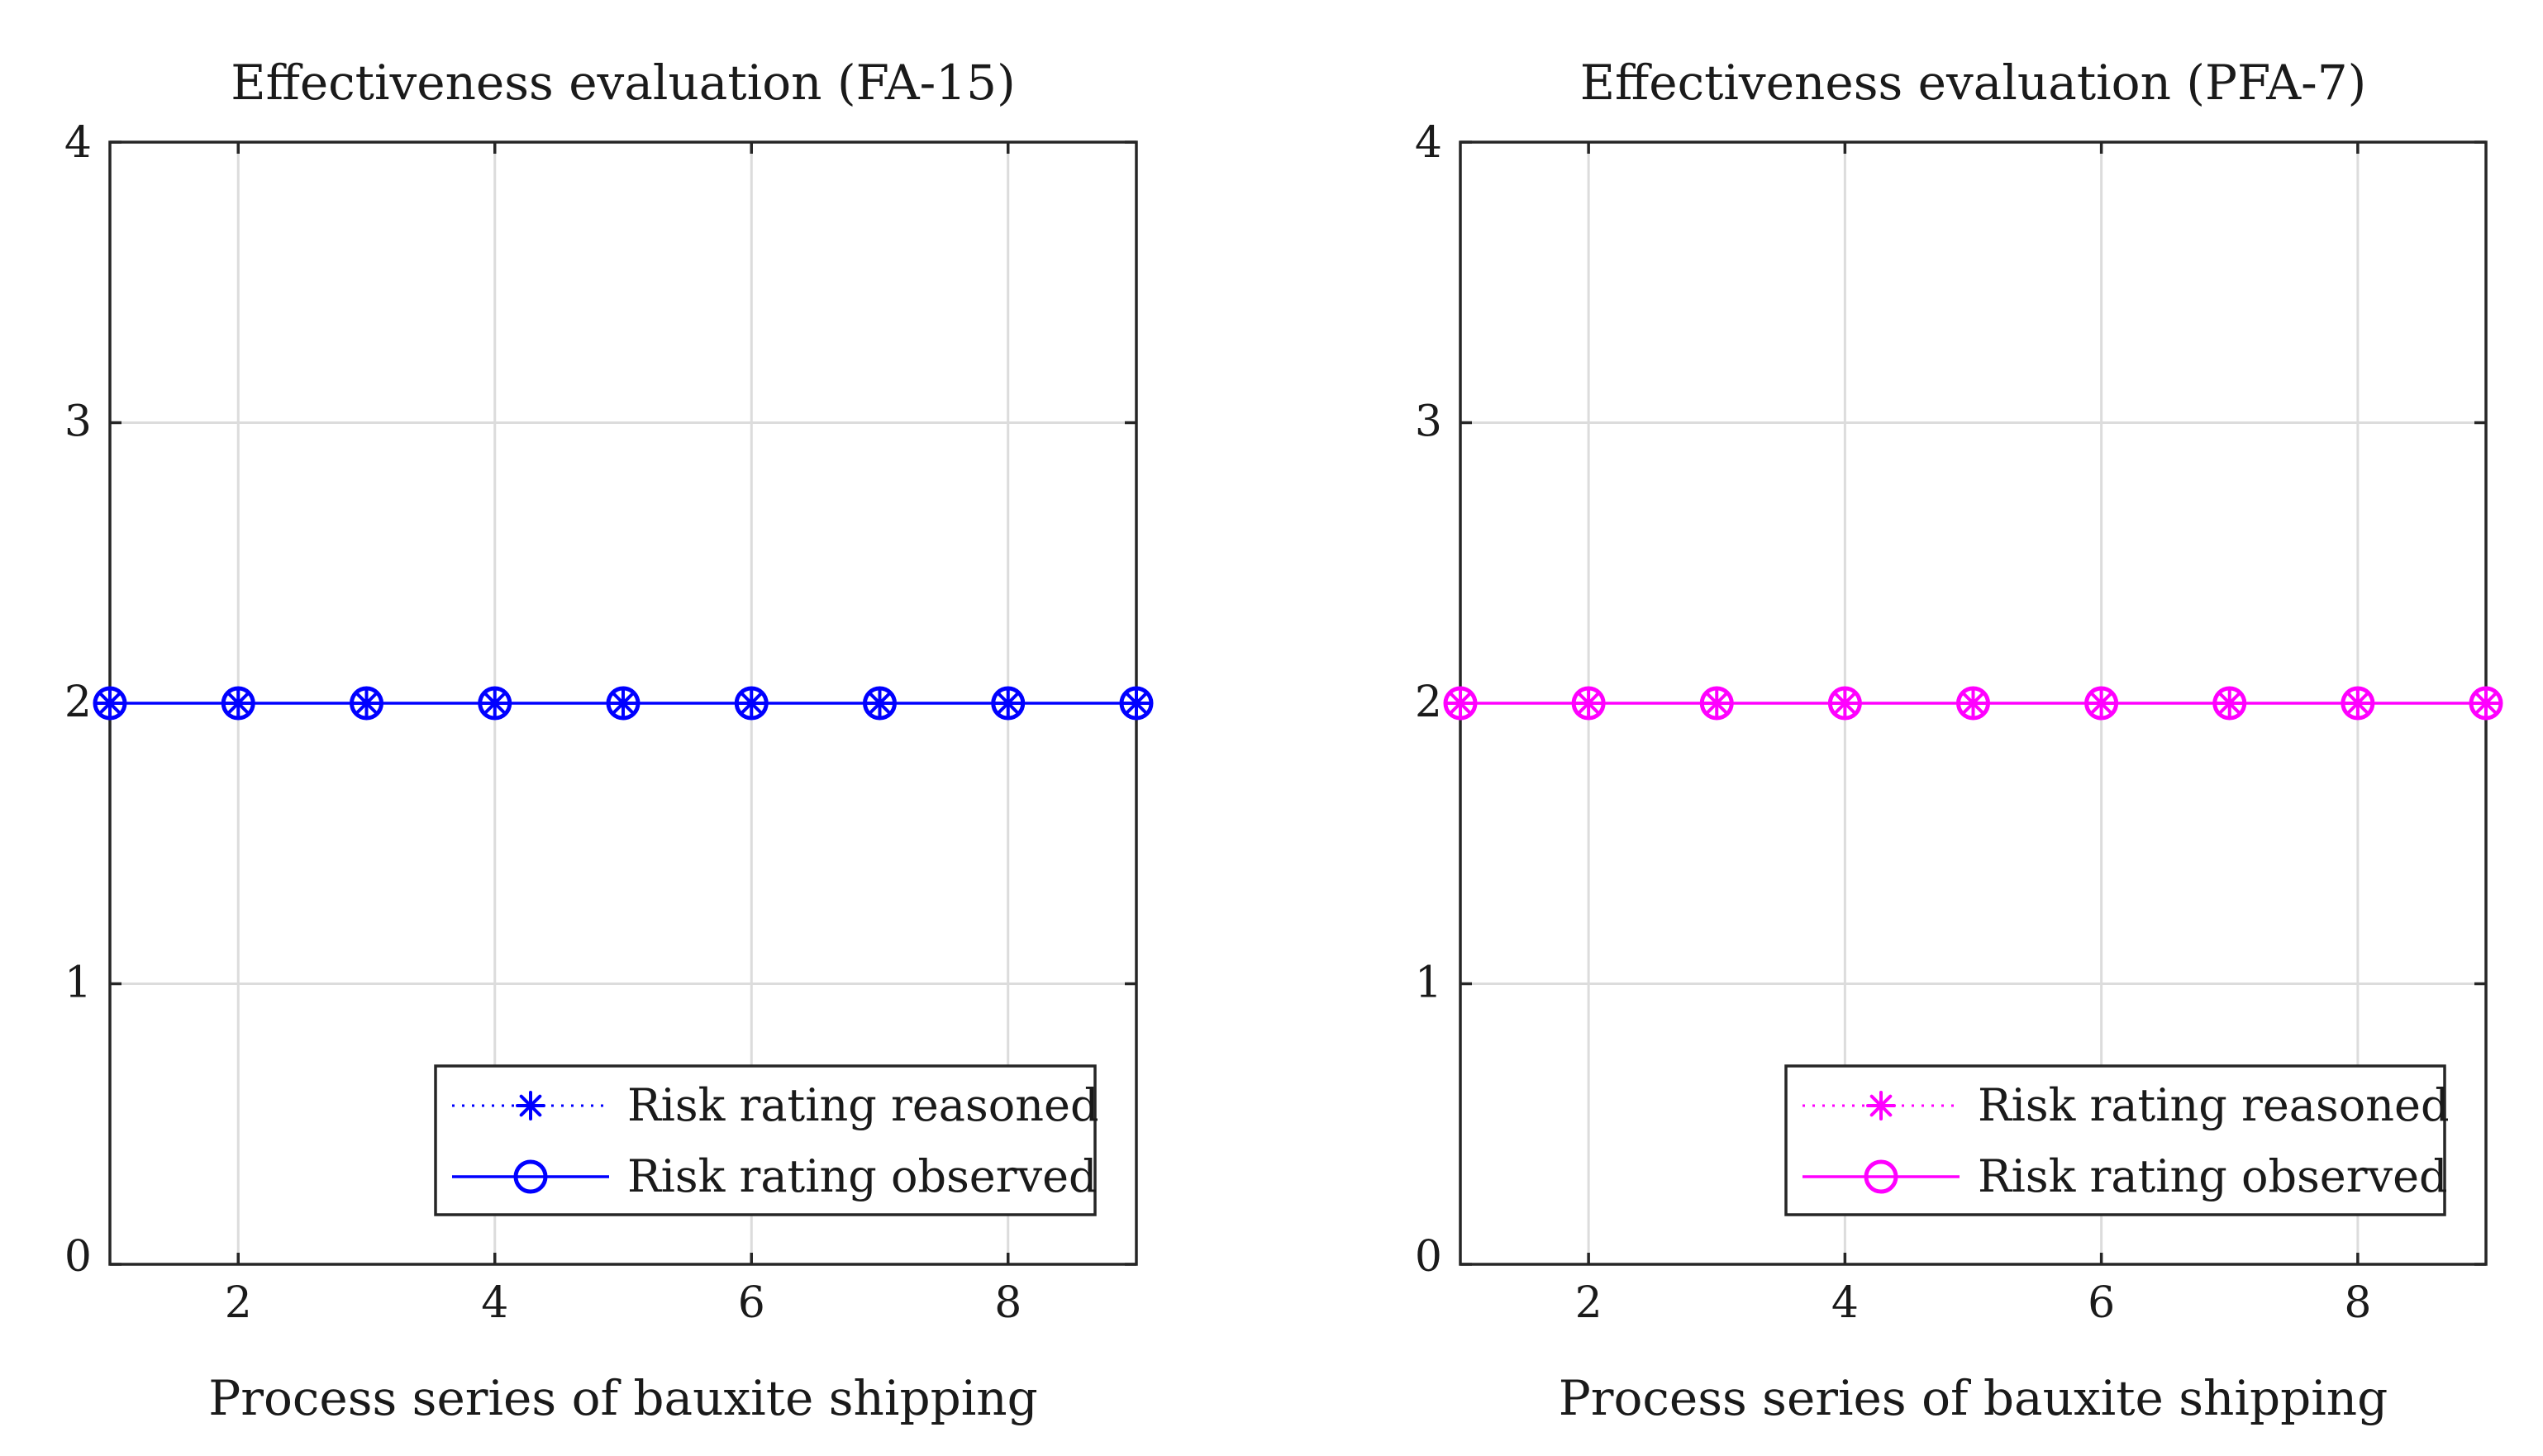 The width and height of the screenshot is (2543, 1456). I want to click on chart-title: Effectiveness evaluation (PFA-7), so click(1973, 83).